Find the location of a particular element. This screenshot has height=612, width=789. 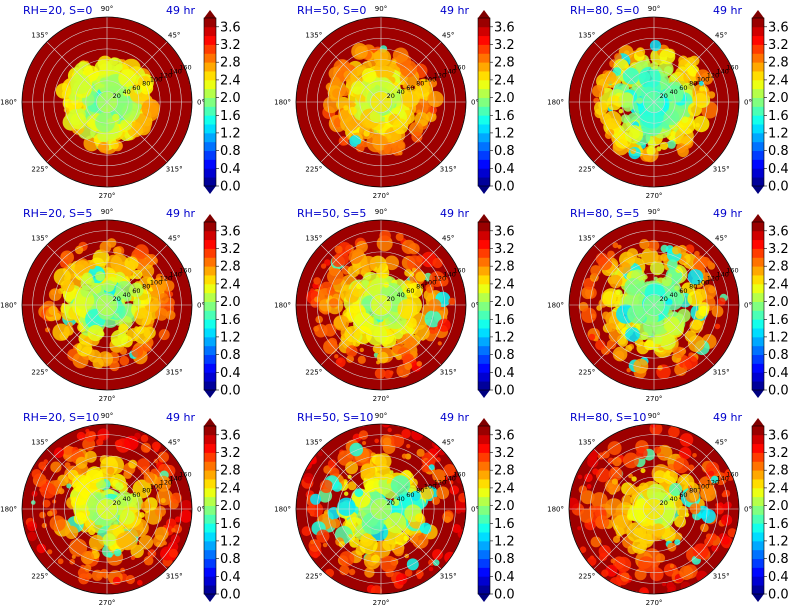

angle-label: 45° is located at coordinates (174, 35).